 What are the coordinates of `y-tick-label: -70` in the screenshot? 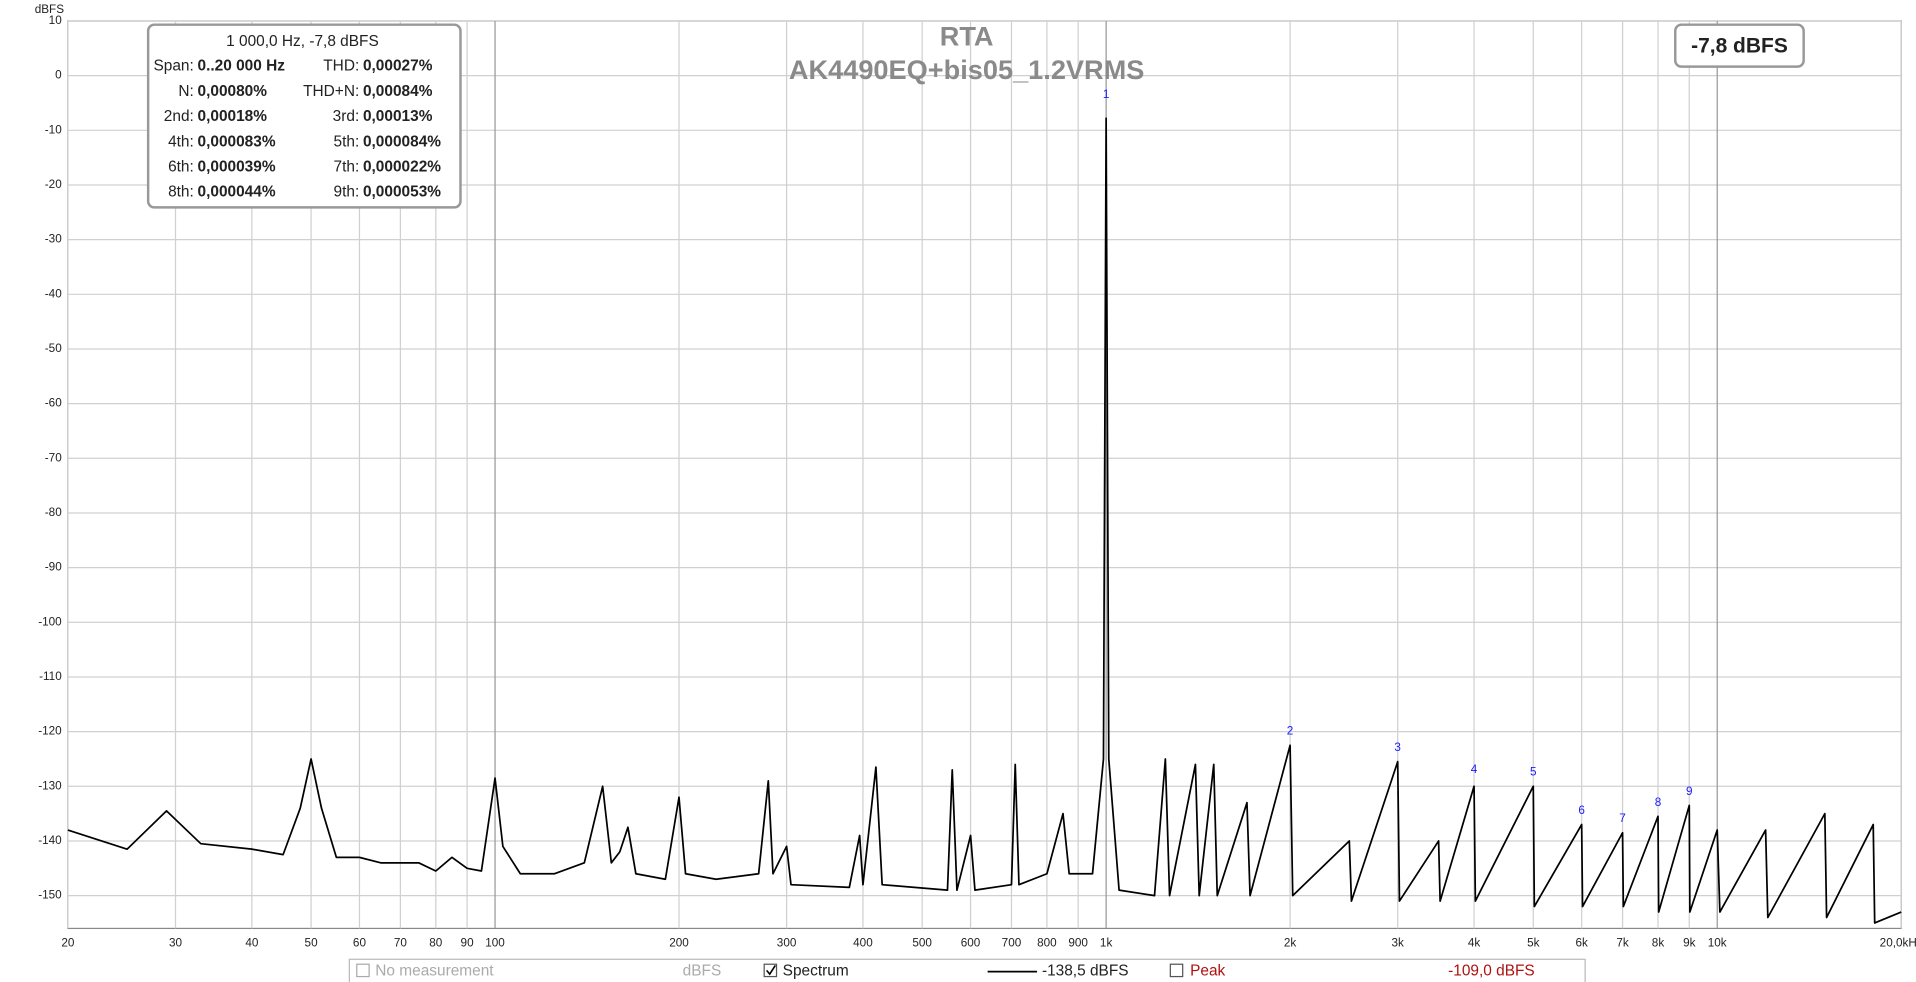 It's located at (53, 457).